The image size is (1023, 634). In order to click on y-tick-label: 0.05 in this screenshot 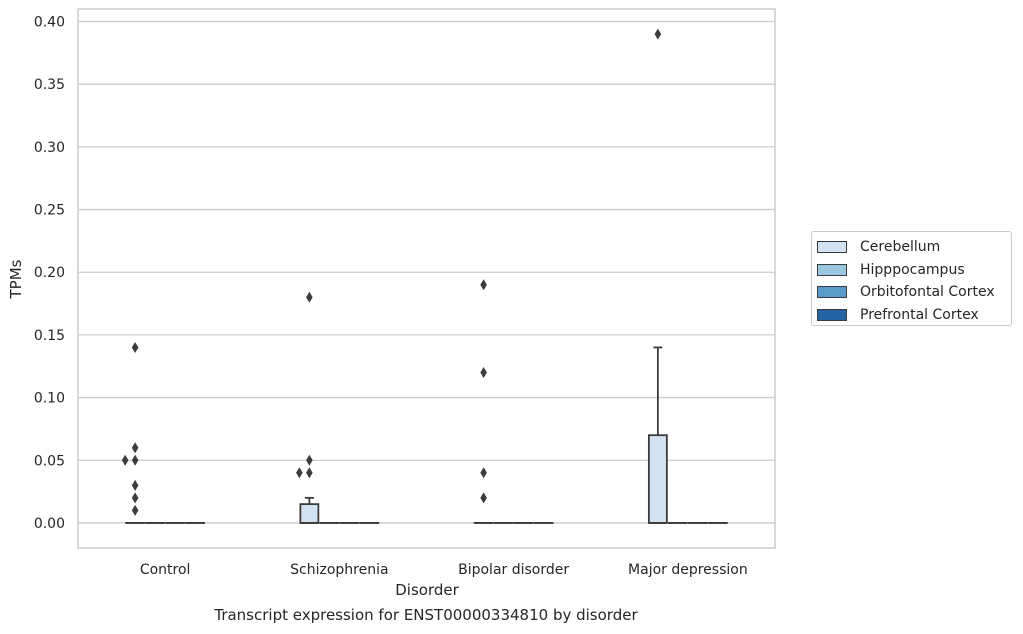, I will do `click(49, 461)`.